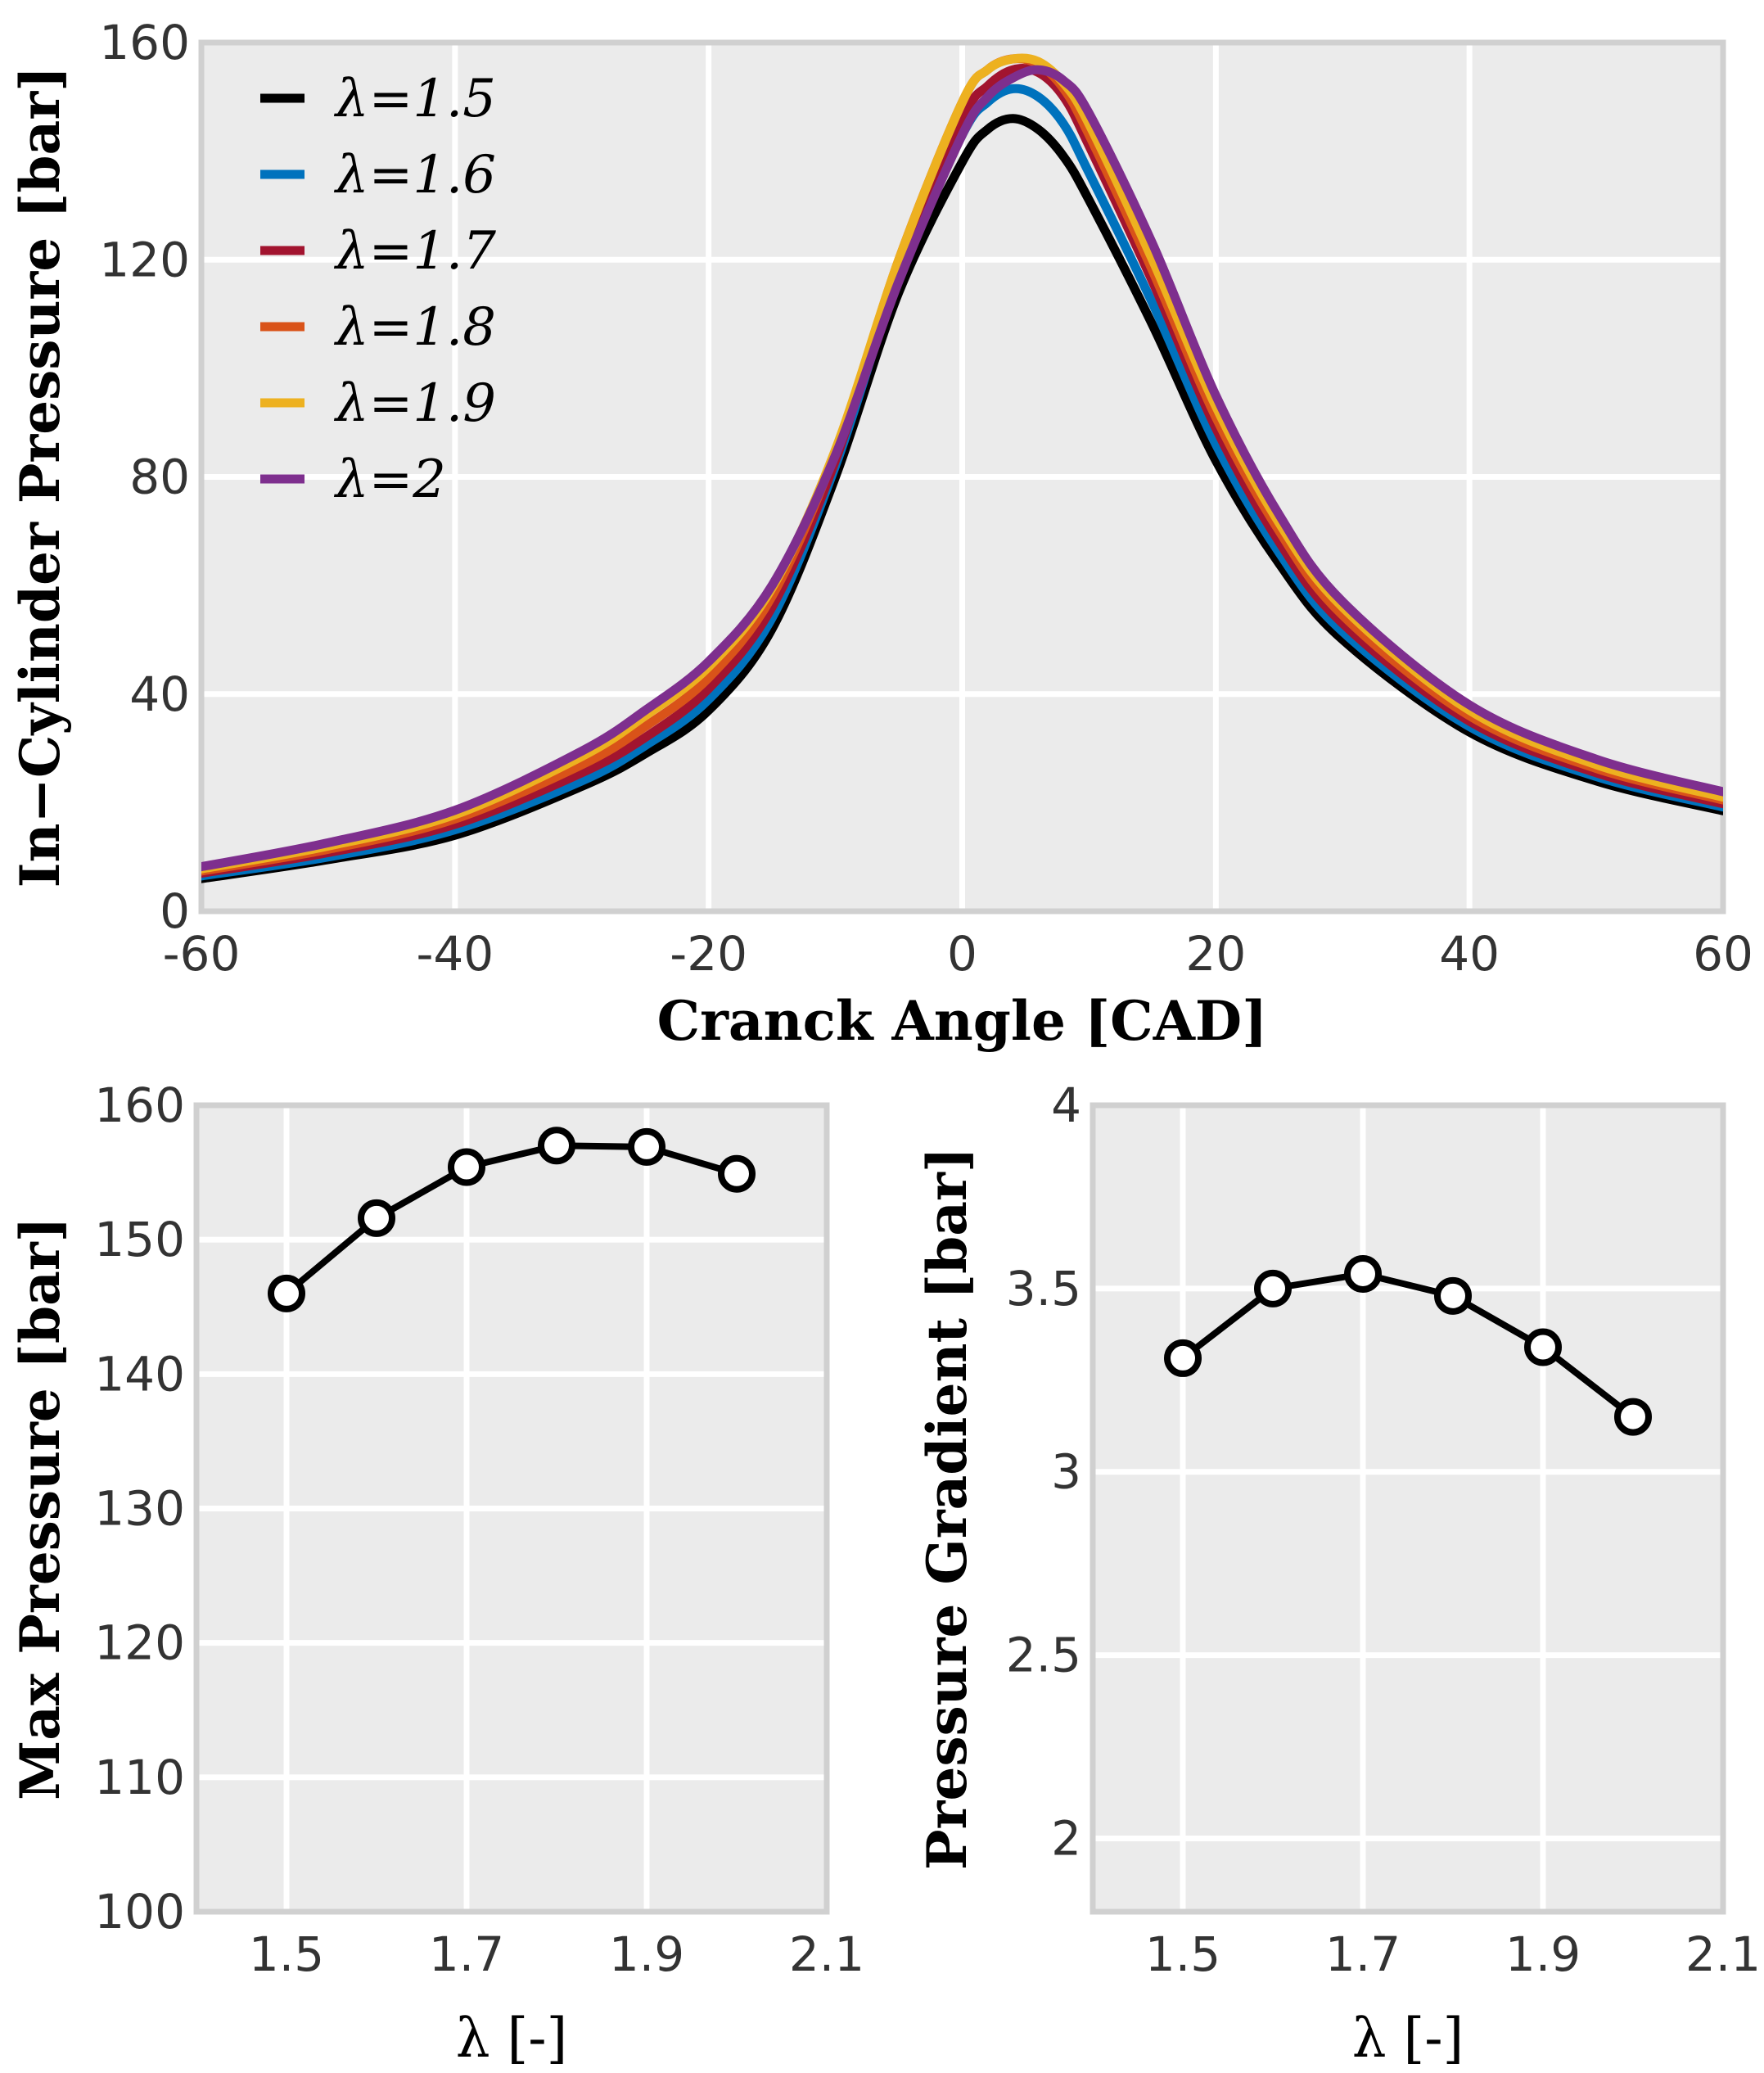  Describe the element at coordinates (139, 1374) in the screenshot. I see `y-tick-label: 140` at that location.